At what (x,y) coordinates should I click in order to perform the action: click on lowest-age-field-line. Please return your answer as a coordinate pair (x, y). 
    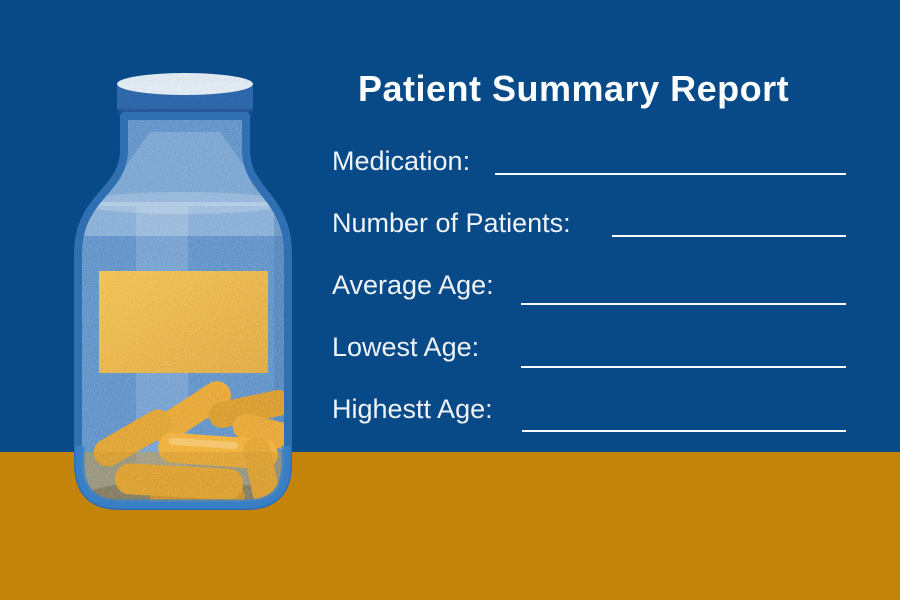
    Looking at the image, I should click on (683, 367).